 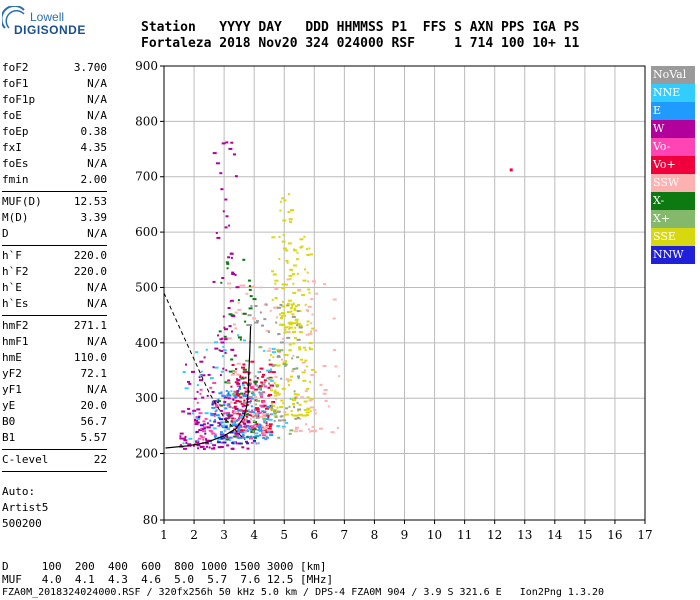 I want to click on auto-artist: Artist5, so click(x=25, y=507).